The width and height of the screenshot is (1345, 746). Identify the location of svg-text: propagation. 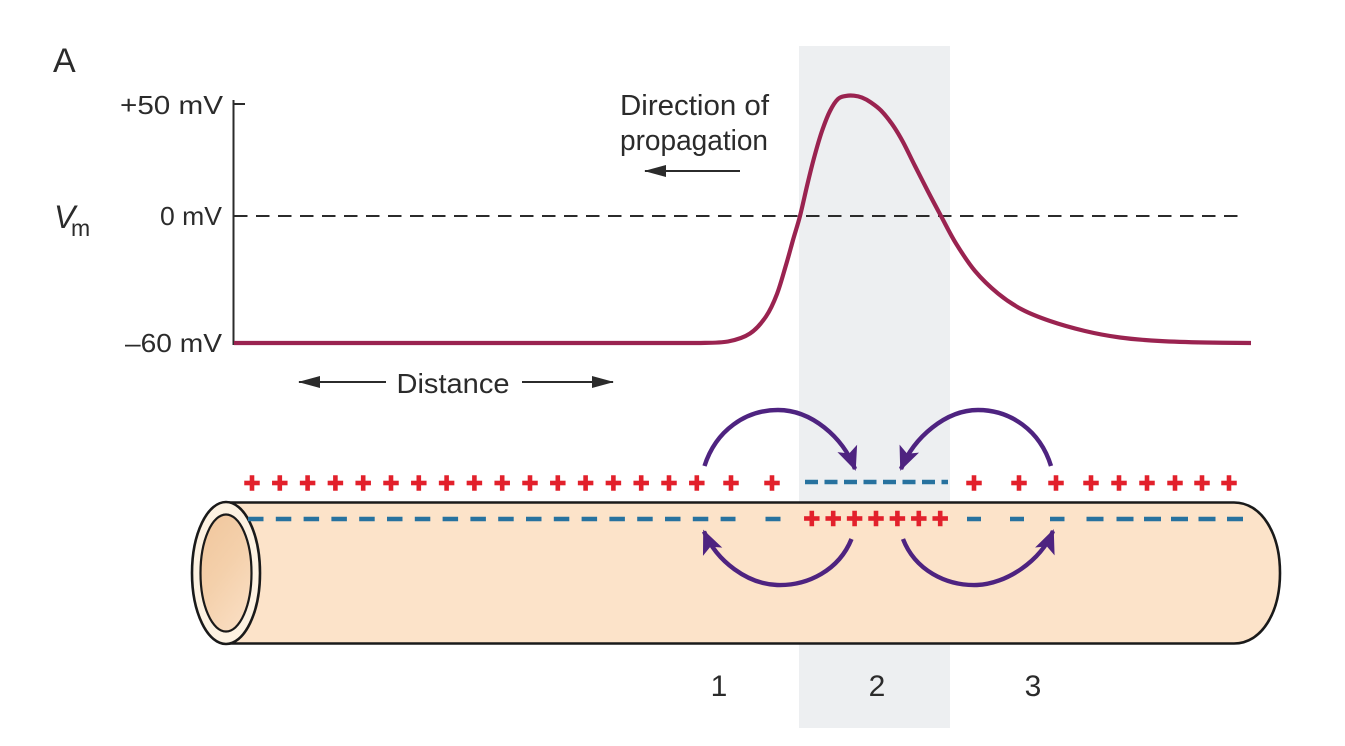
(694, 141).